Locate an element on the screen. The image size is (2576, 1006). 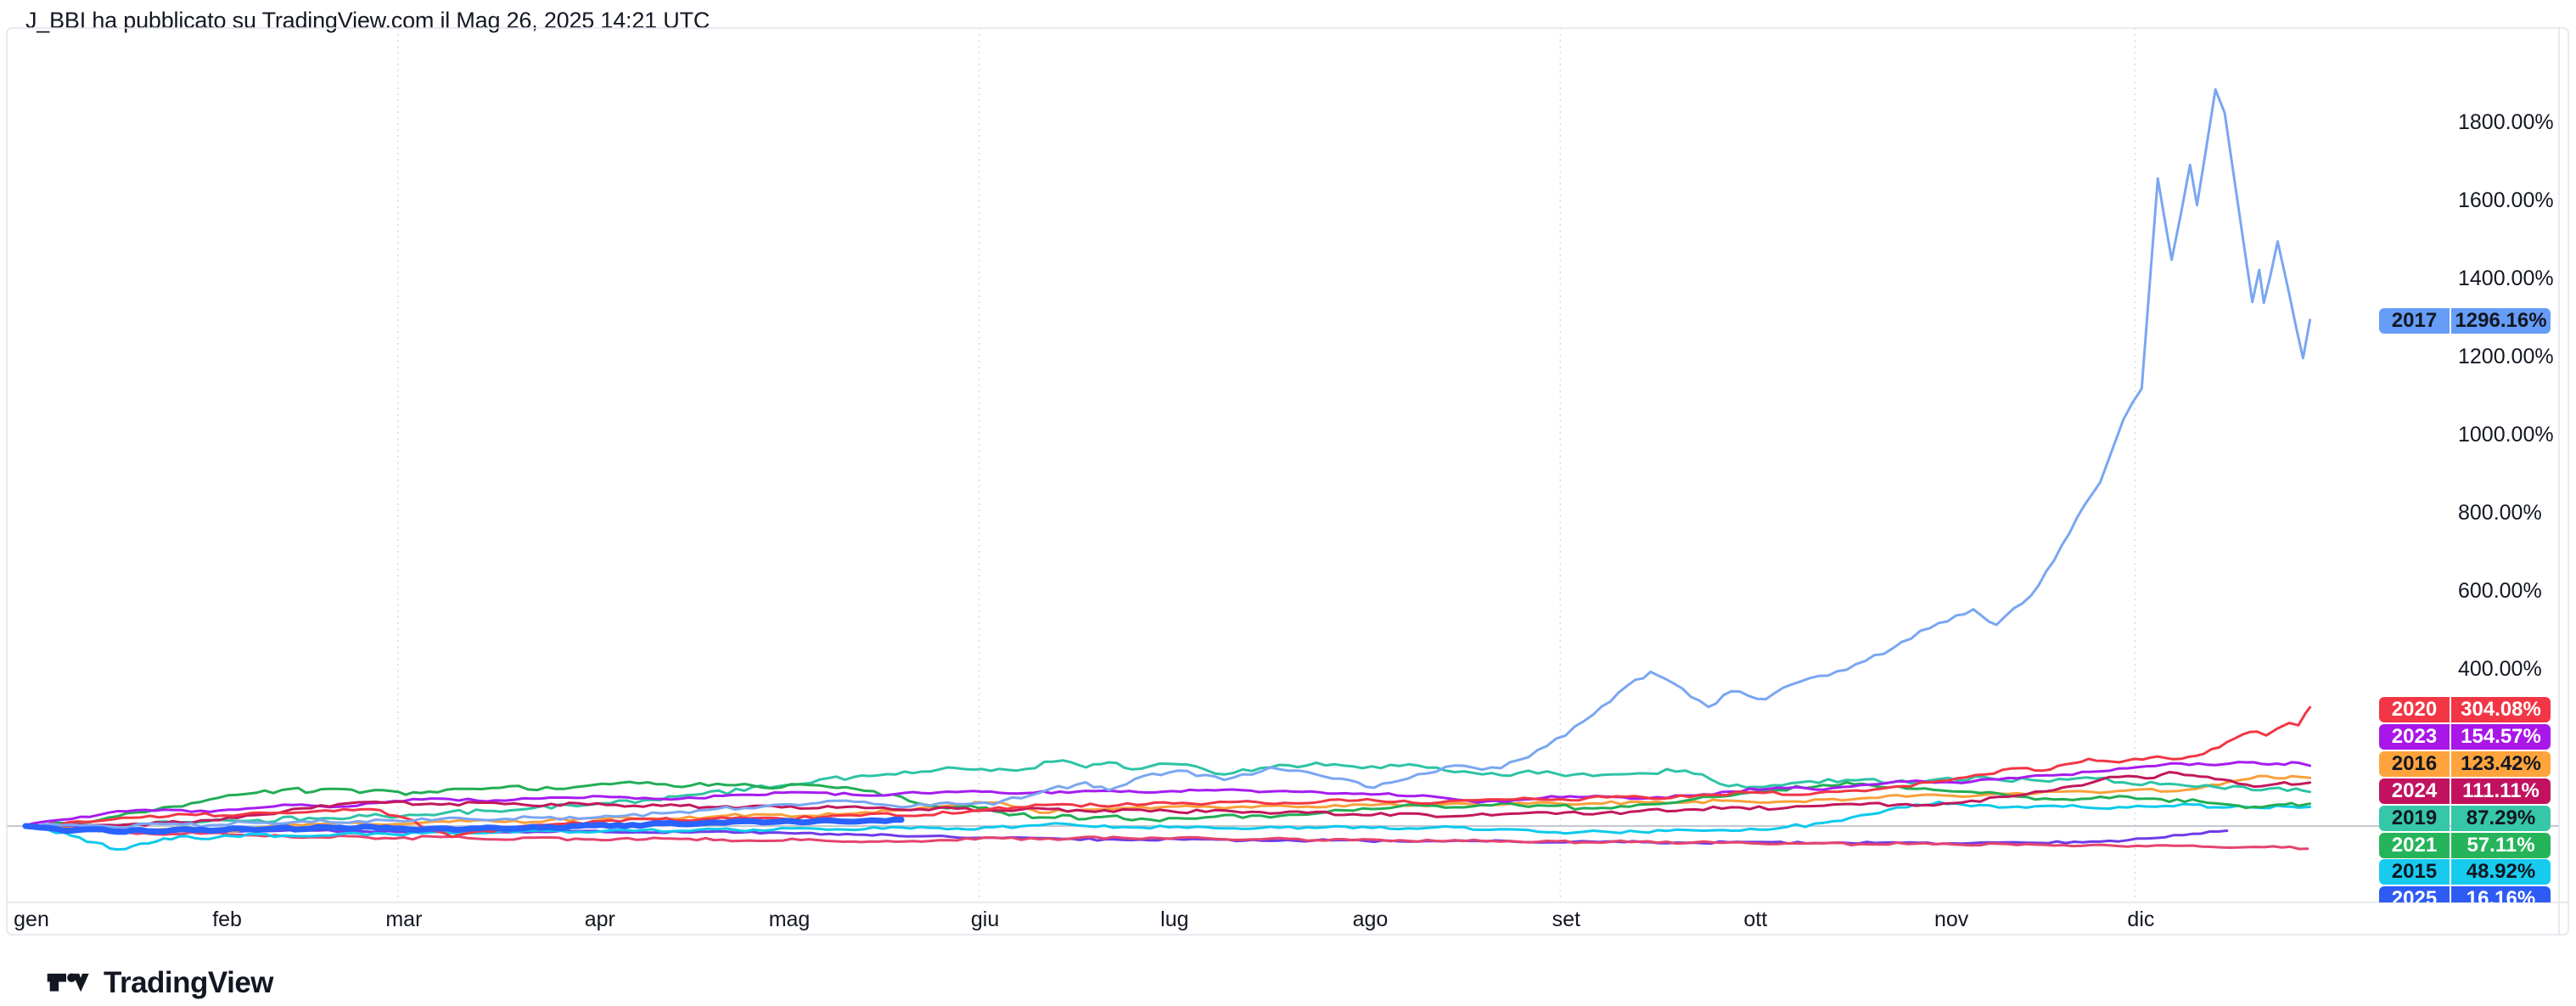
series-line-2016 is located at coordinates (1168, 804).